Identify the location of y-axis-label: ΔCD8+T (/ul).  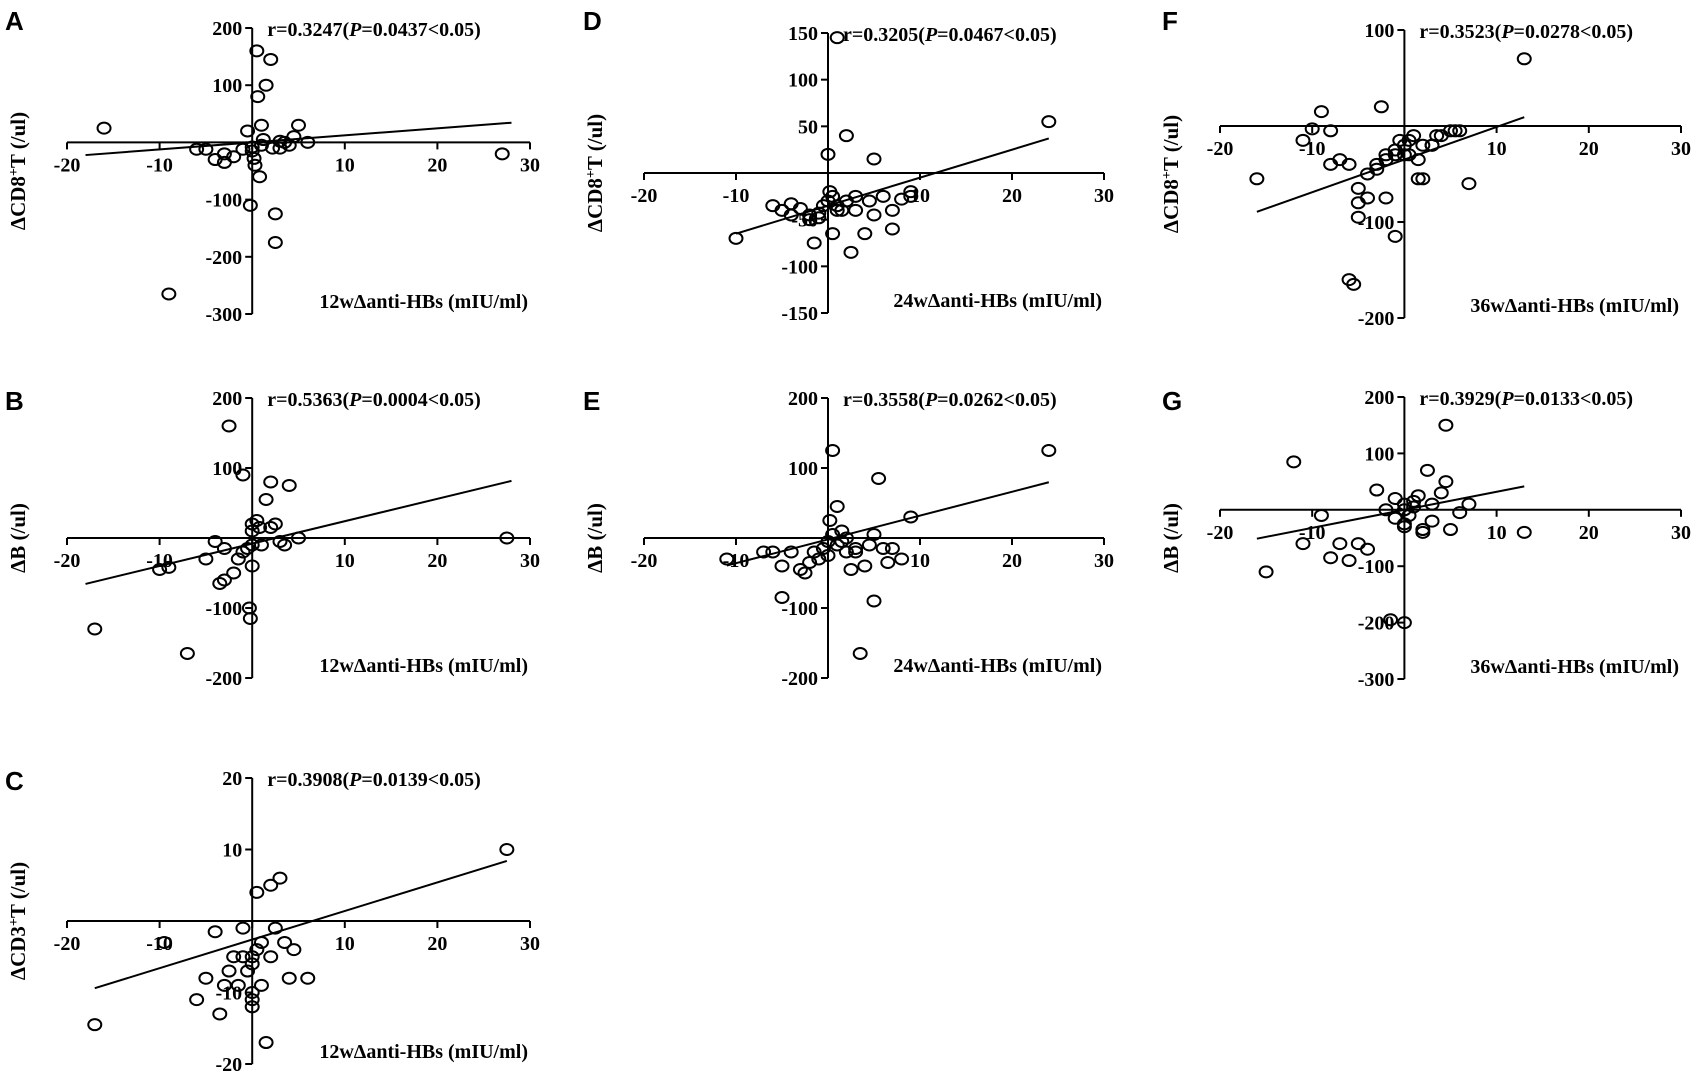
(18, 171).